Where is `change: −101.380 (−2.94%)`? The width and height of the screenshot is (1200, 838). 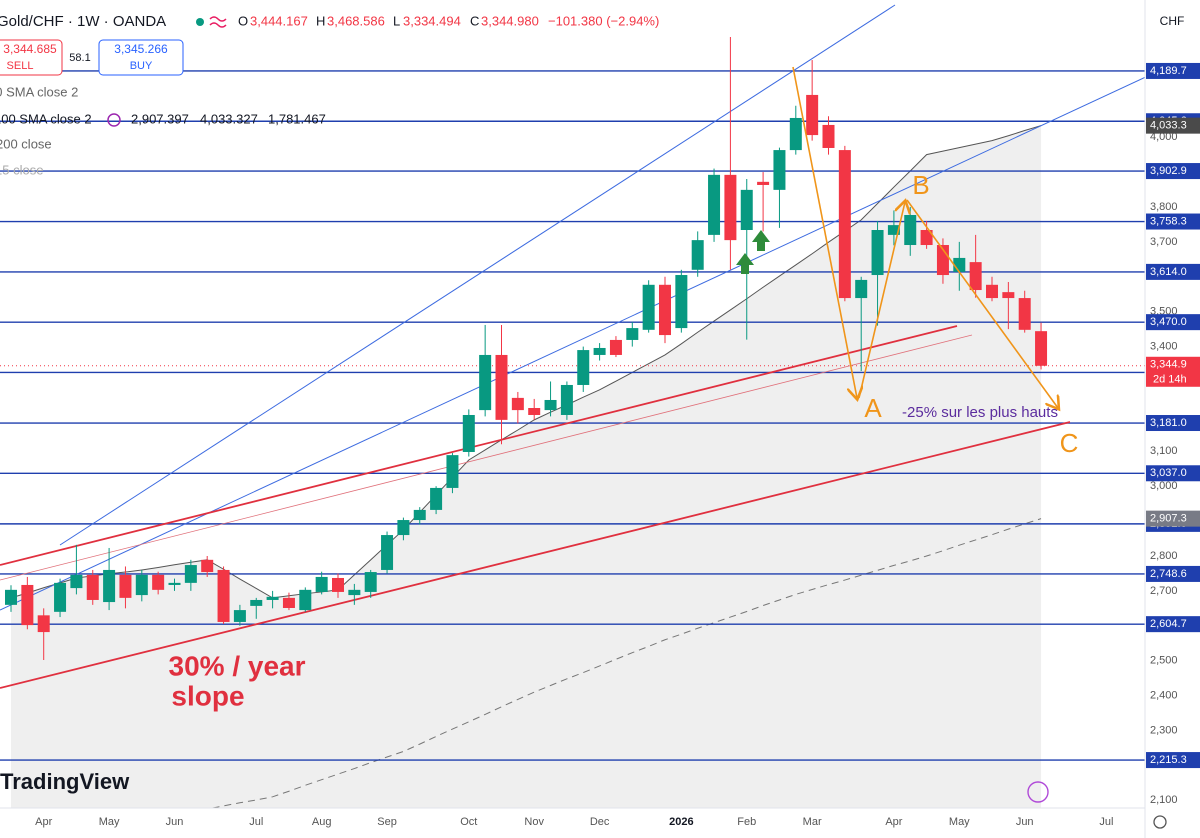
change: −101.380 (−2.94%) is located at coordinates (603, 20).